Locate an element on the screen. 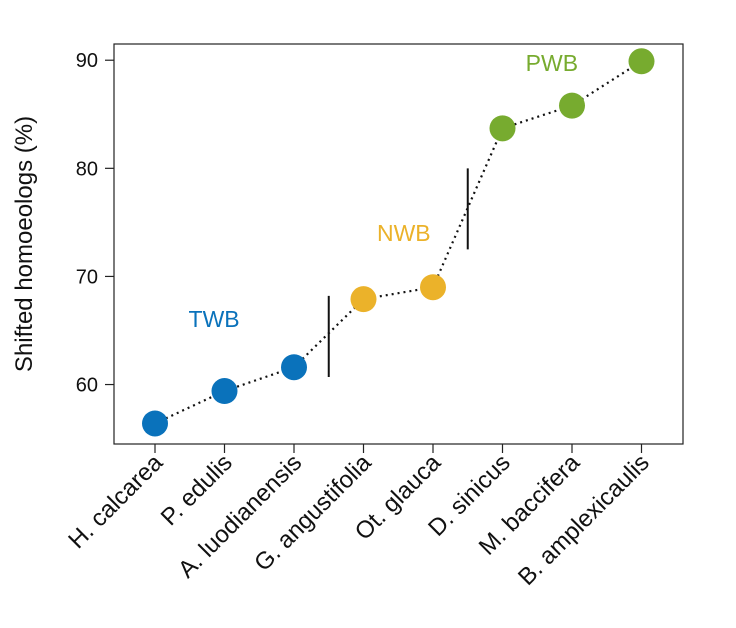  group-separators is located at coordinates (398, 272).